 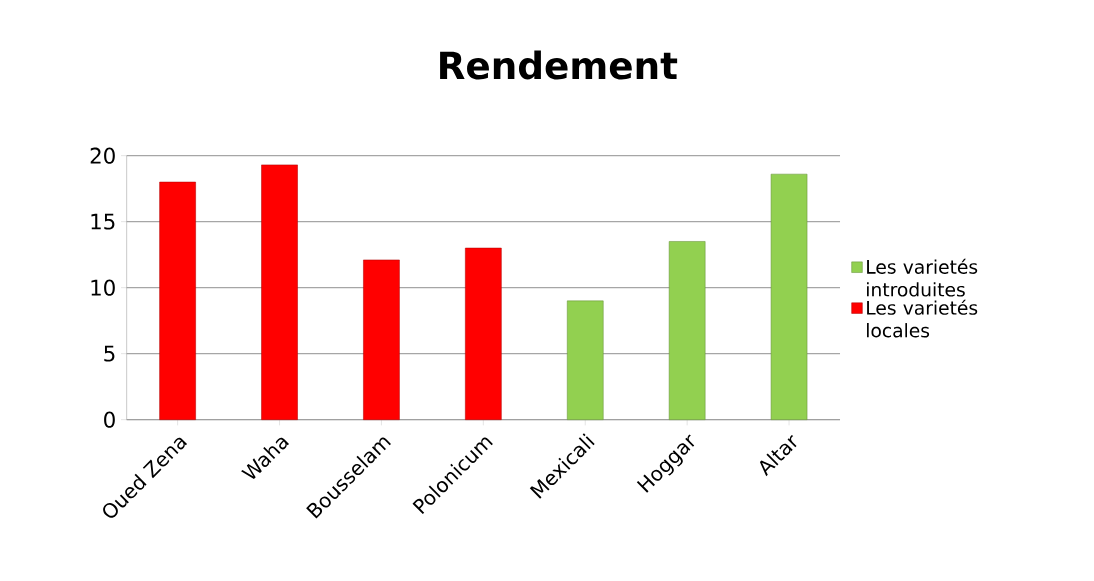 I want to click on legend-label: Les varietés locales, so click(x=922, y=318).